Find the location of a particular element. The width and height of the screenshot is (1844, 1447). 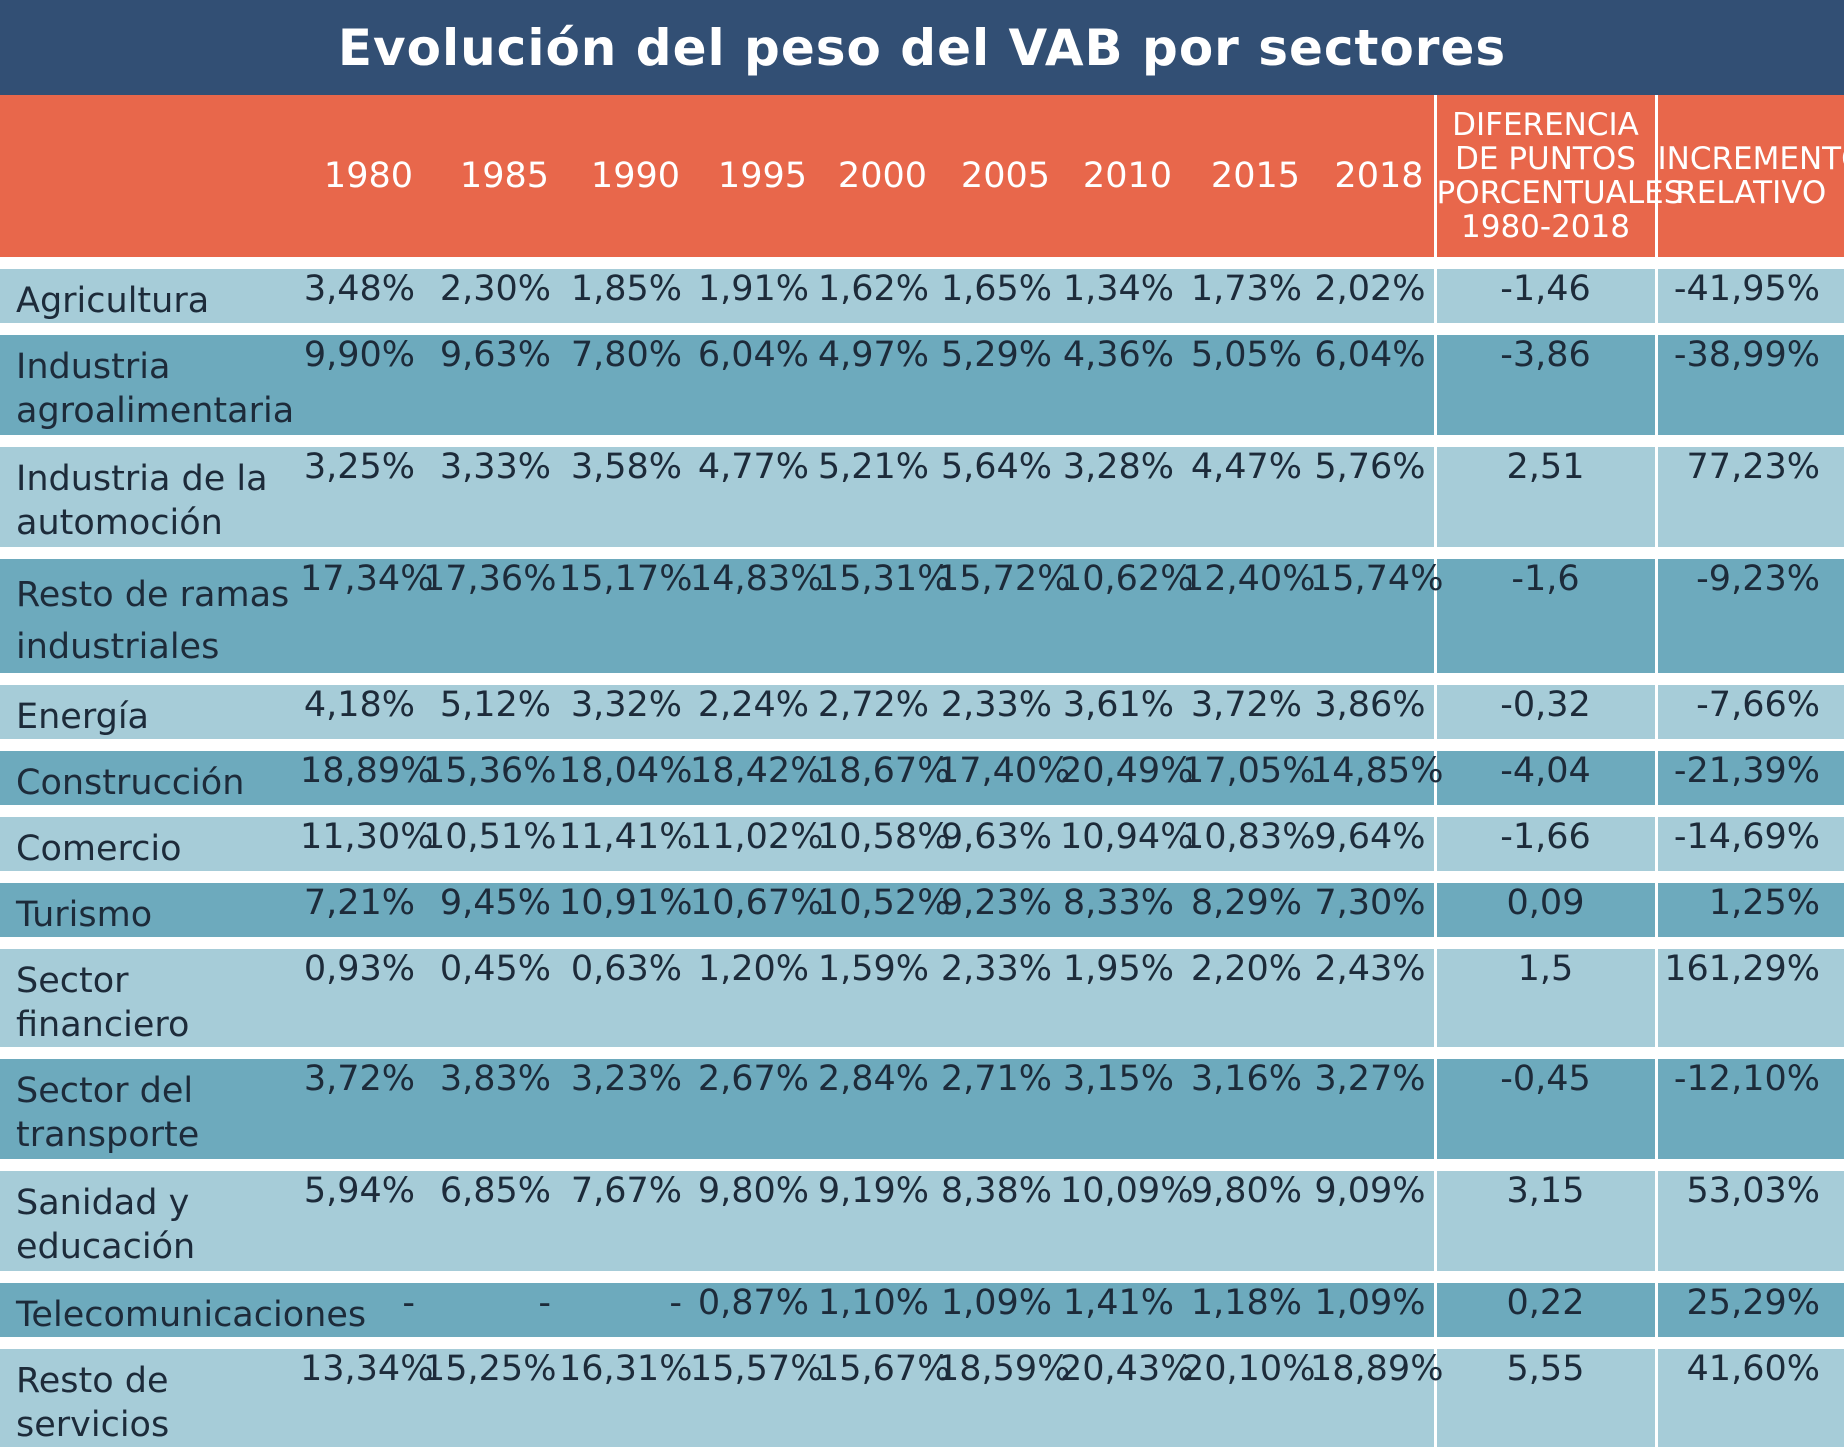

cell-1980: 13,34% is located at coordinates (361, 1395).